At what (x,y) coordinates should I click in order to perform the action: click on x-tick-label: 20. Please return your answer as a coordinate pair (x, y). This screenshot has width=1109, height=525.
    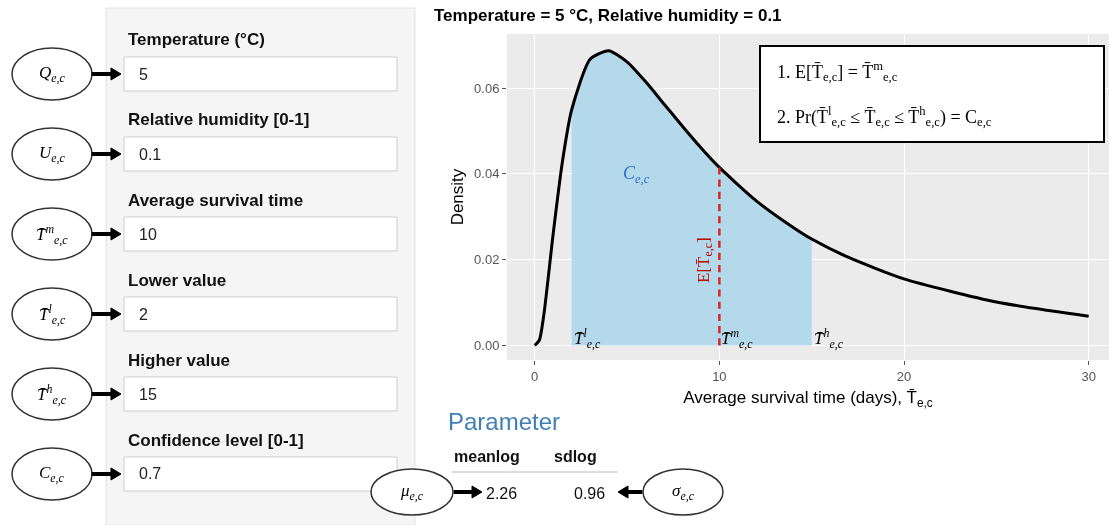
    Looking at the image, I should click on (904, 376).